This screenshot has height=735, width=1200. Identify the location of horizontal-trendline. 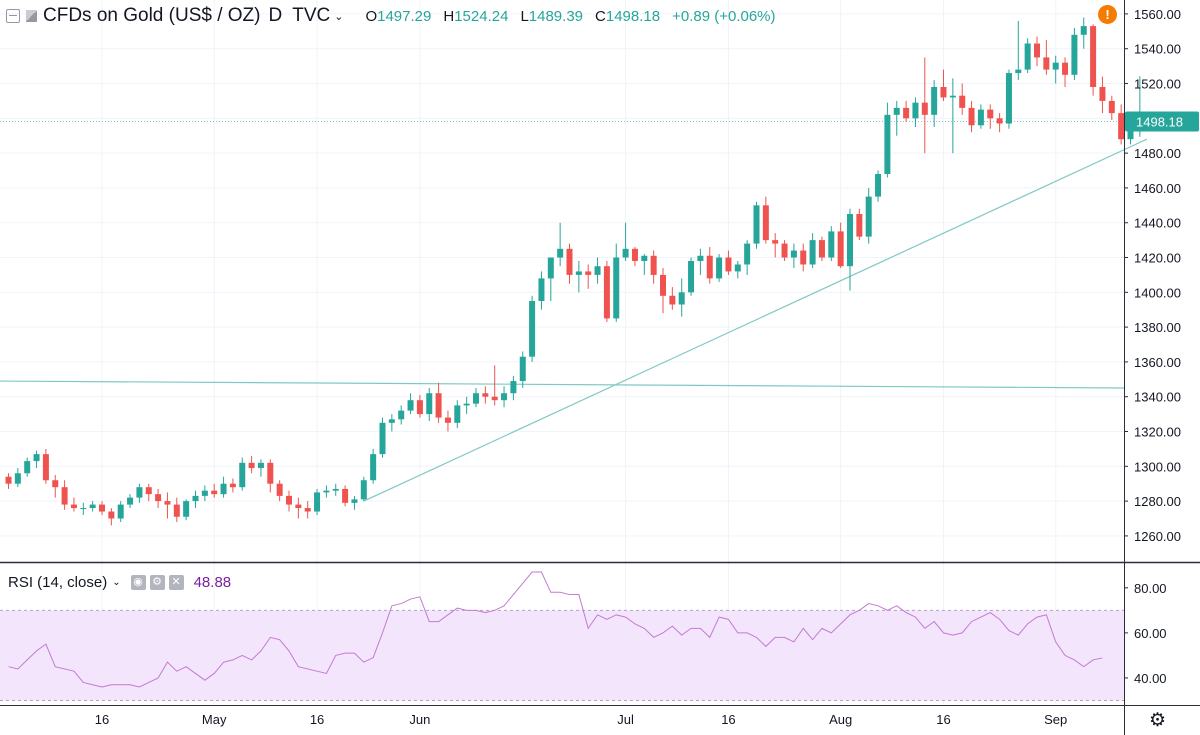
(562, 384).